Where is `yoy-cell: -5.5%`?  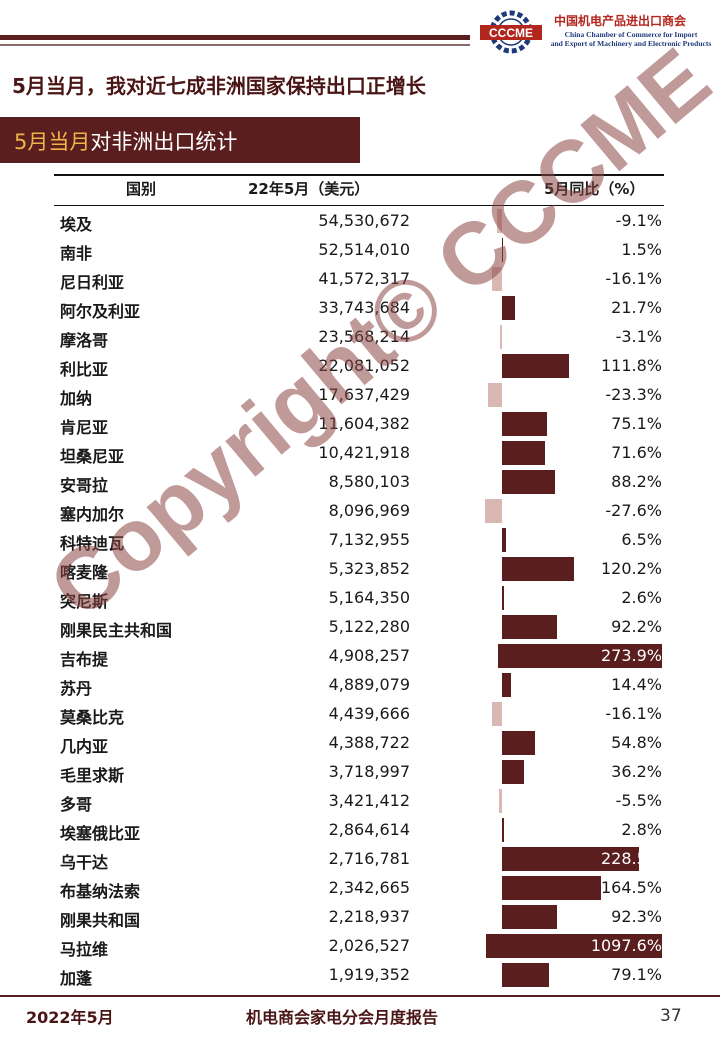
yoy-cell: -5.5% is located at coordinates (638, 800).